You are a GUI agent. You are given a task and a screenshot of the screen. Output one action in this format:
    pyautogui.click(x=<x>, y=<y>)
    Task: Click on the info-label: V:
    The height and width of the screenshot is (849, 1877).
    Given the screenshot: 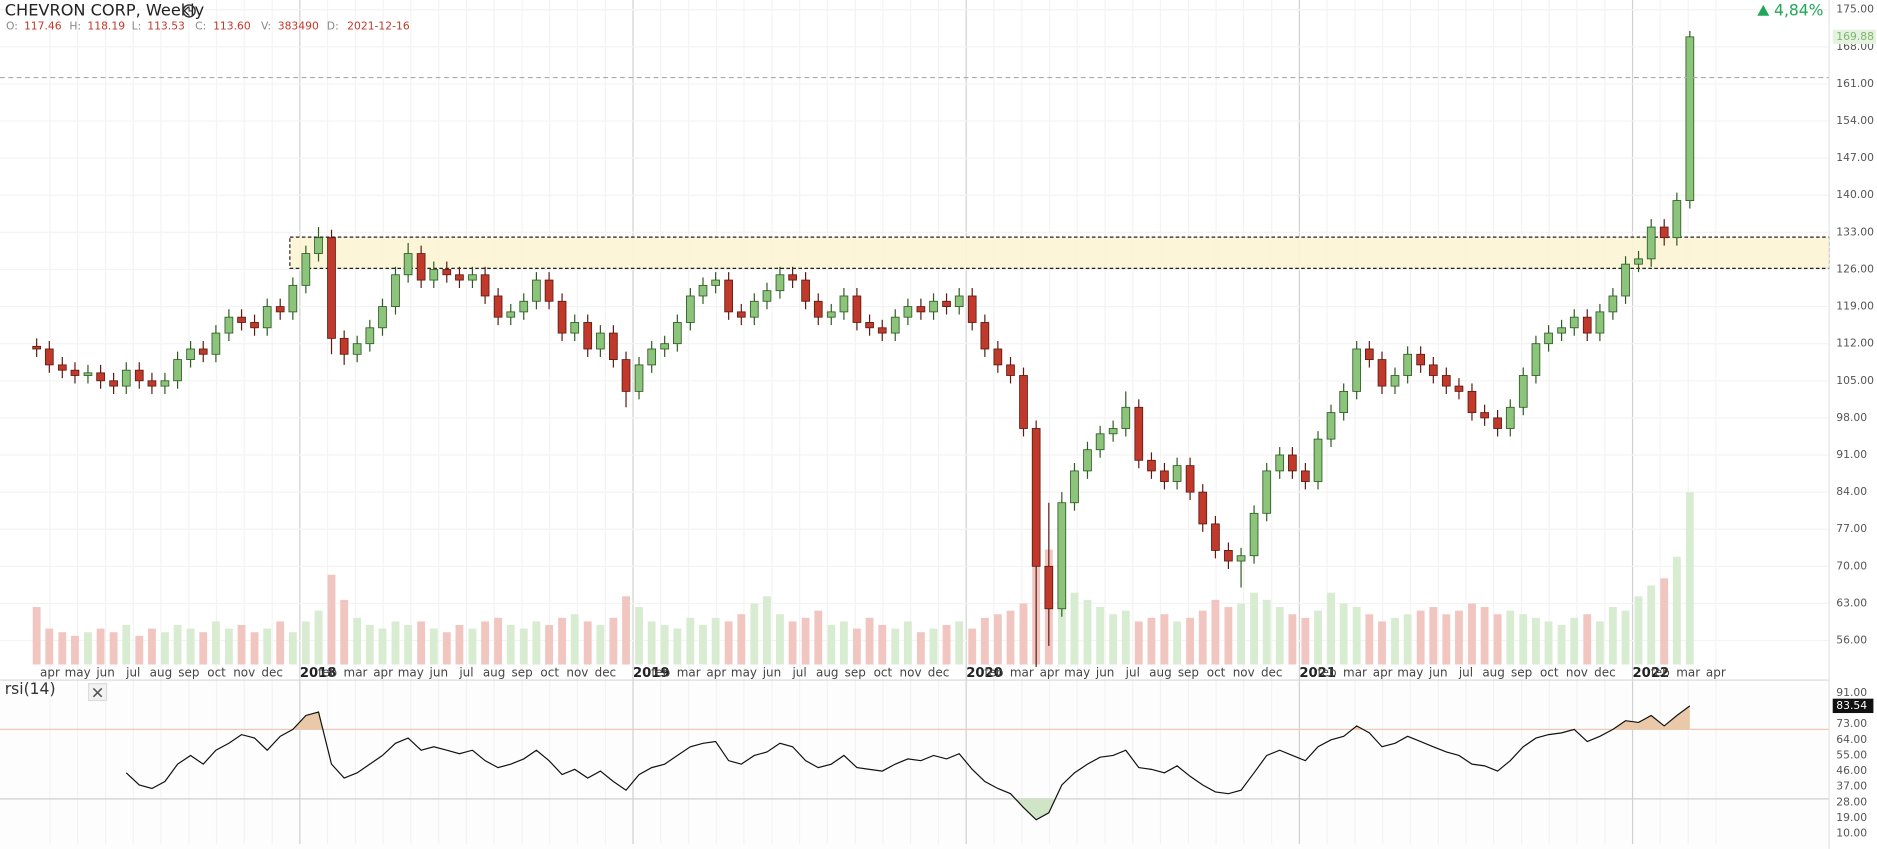 What is the action you would take?
    pyautogui.click(x=266, y=25)
    